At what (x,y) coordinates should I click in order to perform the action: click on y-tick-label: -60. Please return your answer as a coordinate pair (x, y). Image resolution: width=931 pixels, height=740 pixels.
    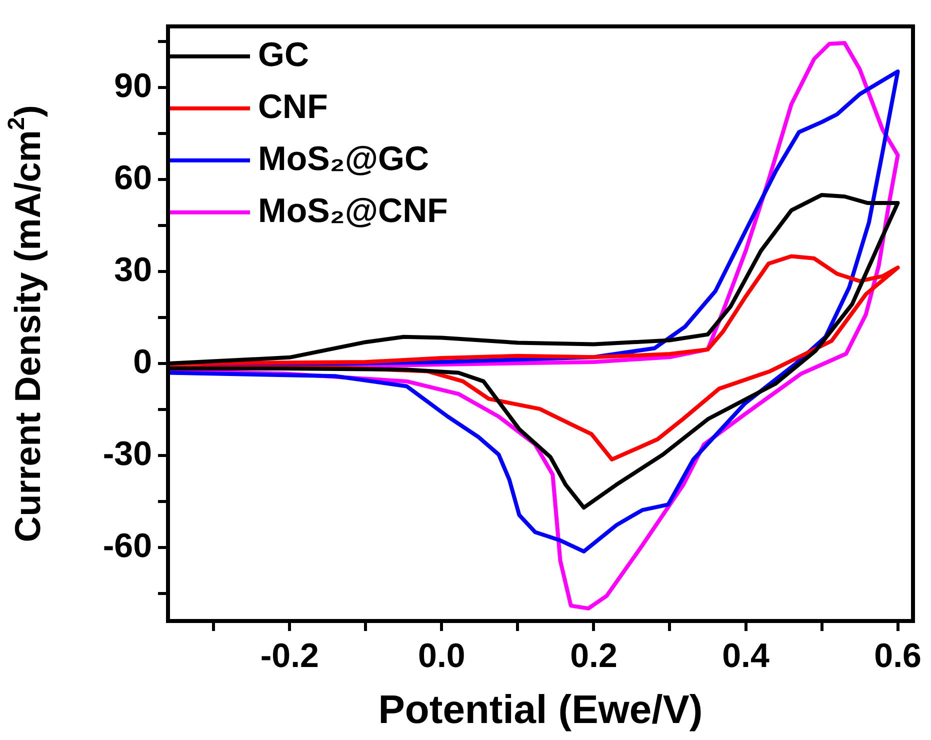
    Looking at the image, I should click on (127, 545).